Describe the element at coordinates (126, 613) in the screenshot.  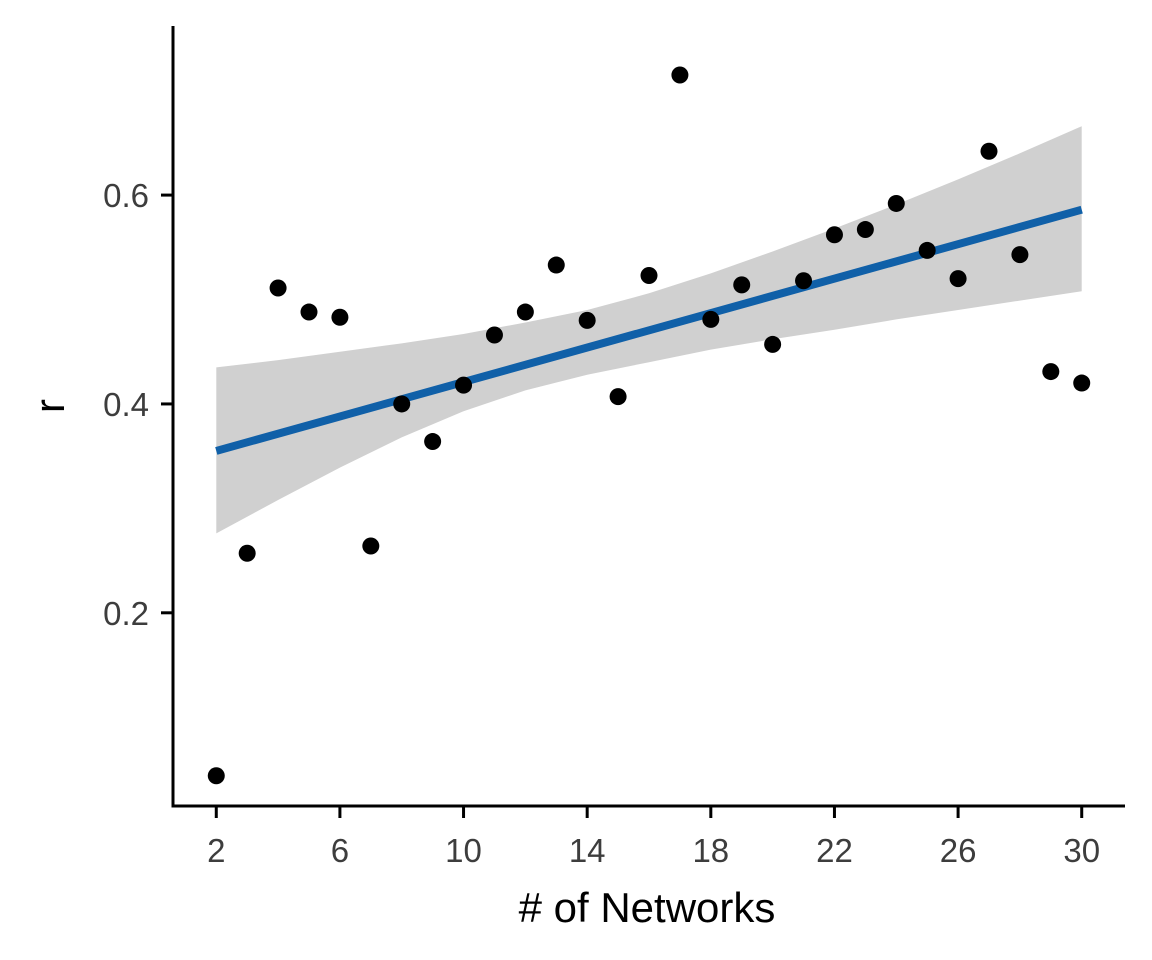
I see `y-tick-label: 0.2` at that location.